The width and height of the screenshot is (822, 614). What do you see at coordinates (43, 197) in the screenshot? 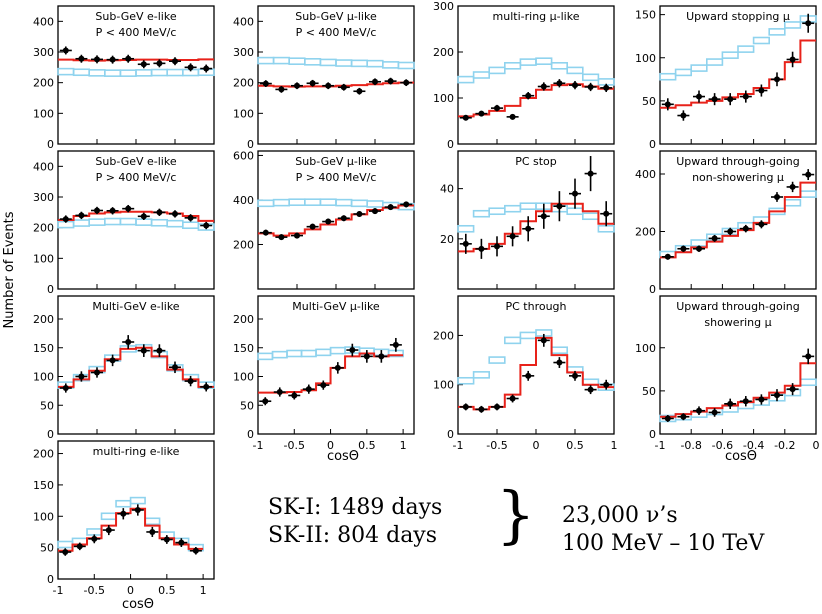
I see `y-tick-label: 300` at bounding box center [43, 197].